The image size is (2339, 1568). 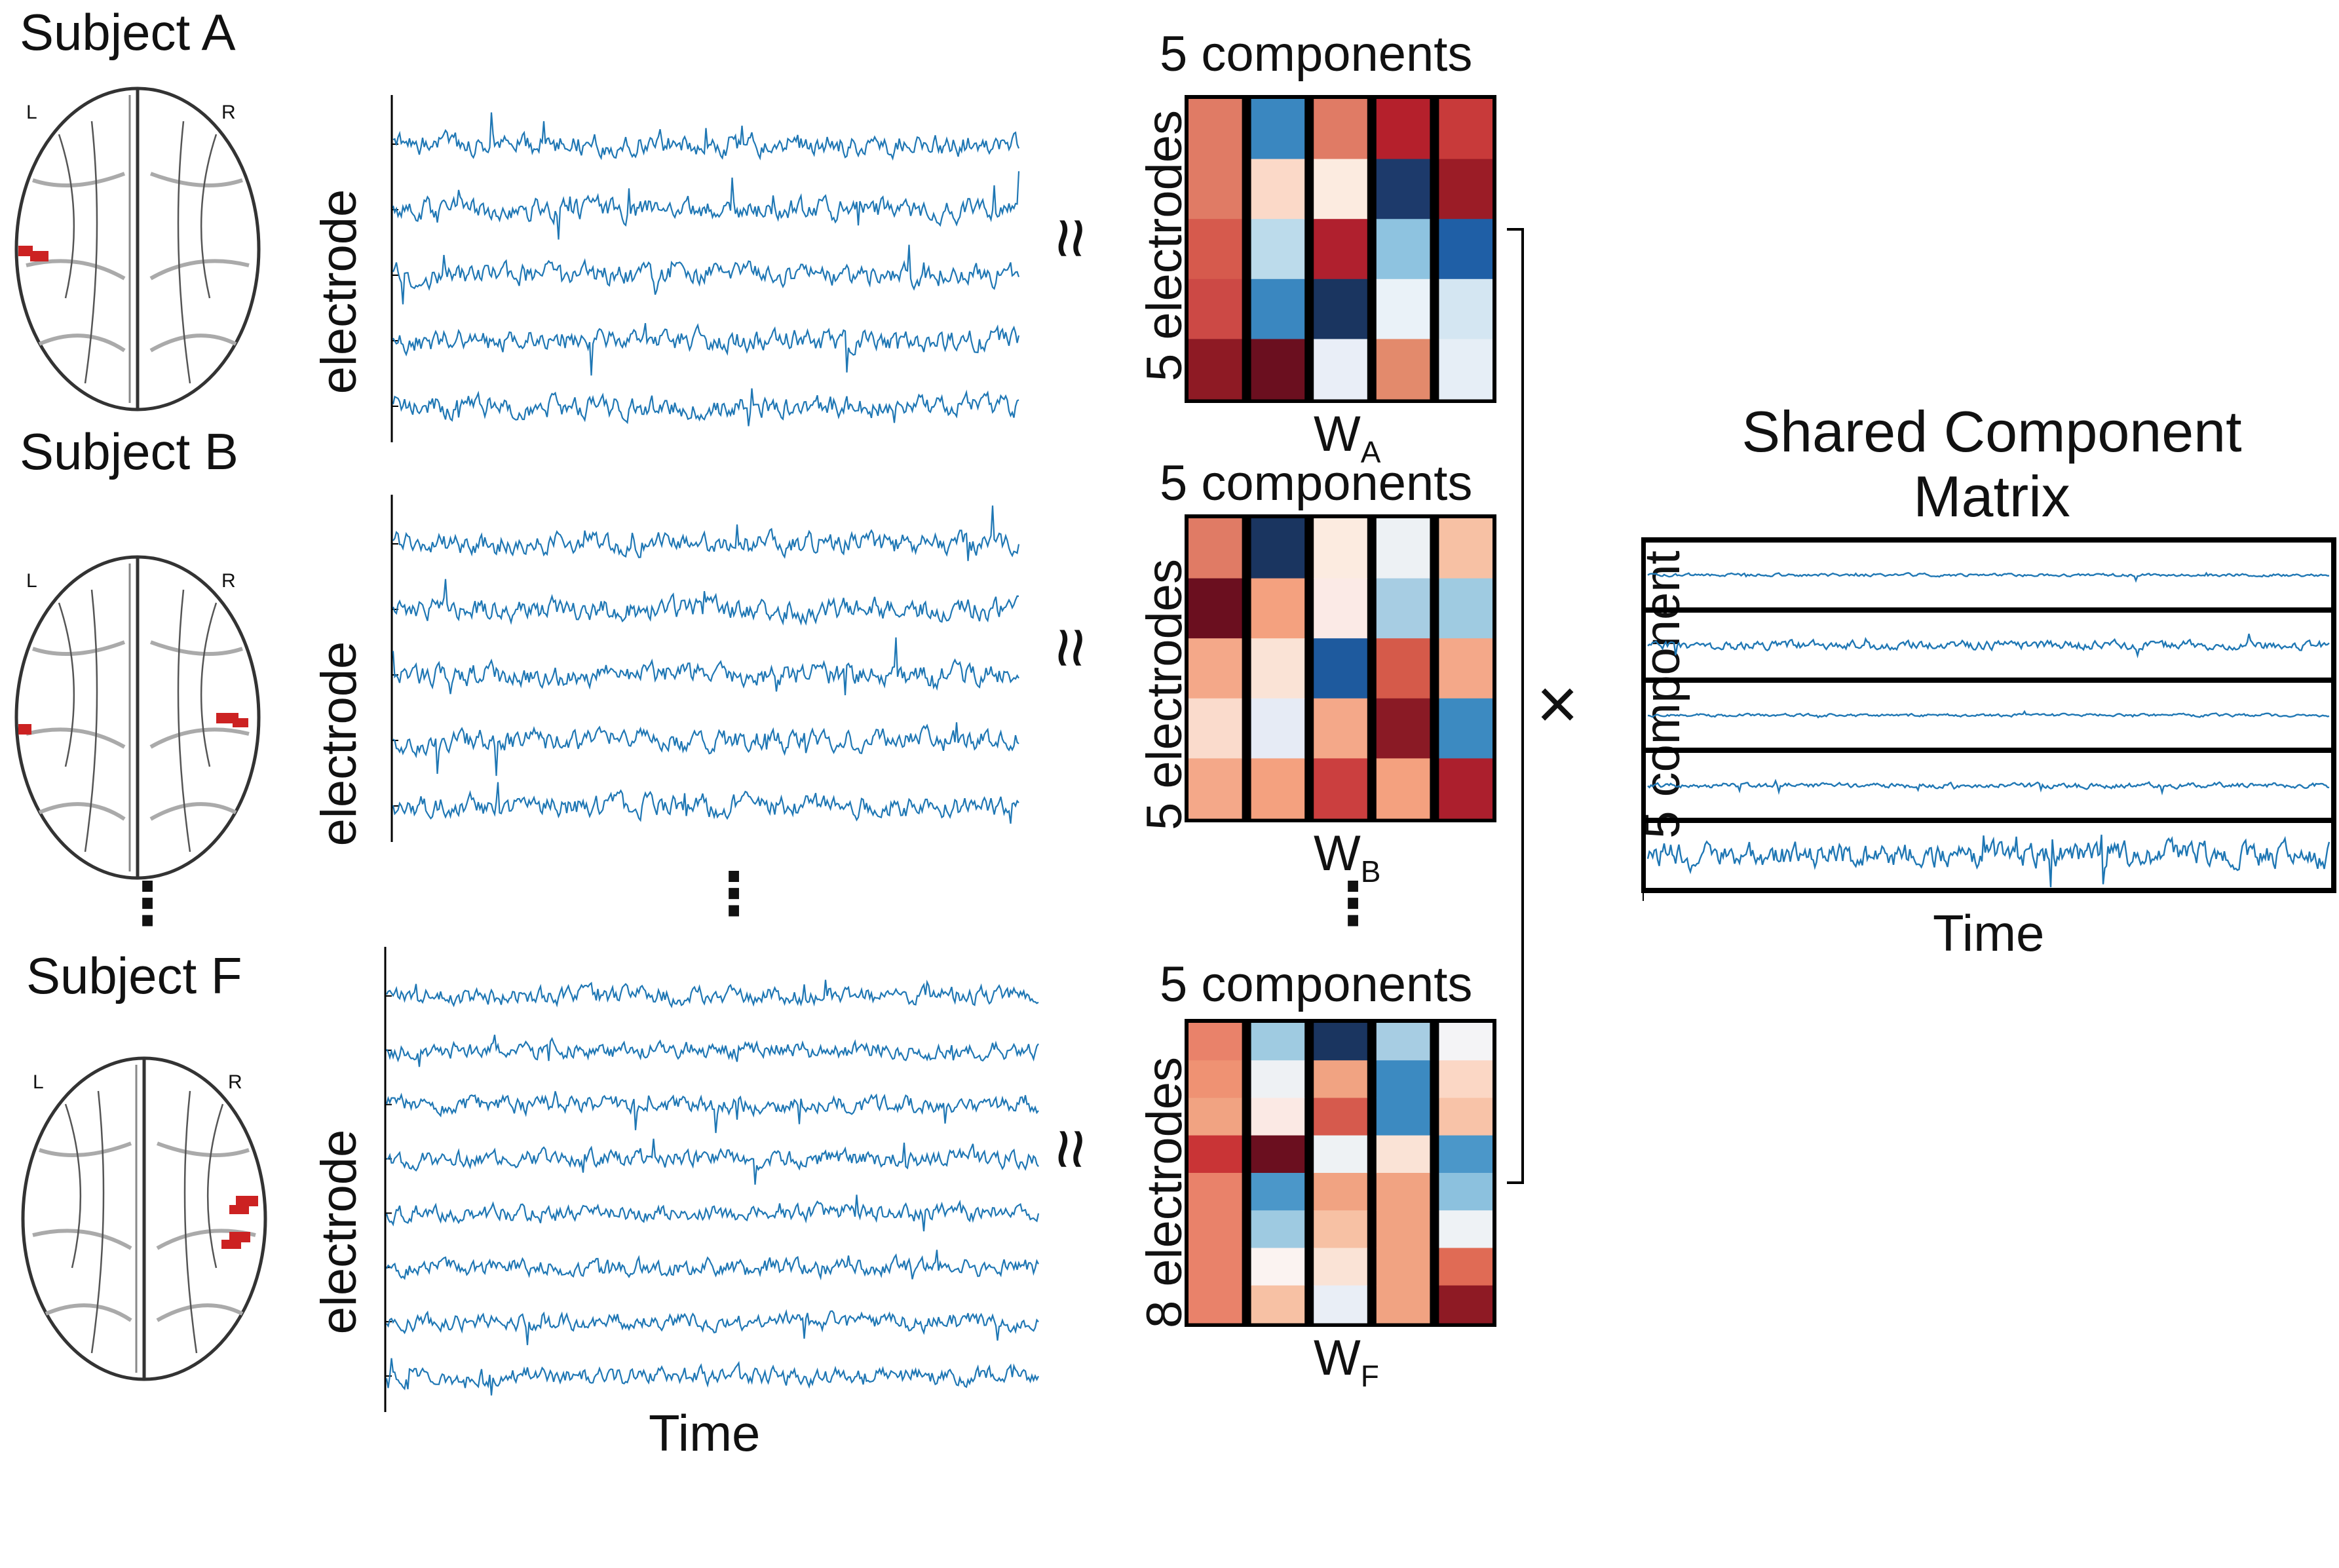 What do you see at coordinates (705, 1433) in the screenshot?
I see `time-axis-label: Time` at bounding box center [705, 1433].